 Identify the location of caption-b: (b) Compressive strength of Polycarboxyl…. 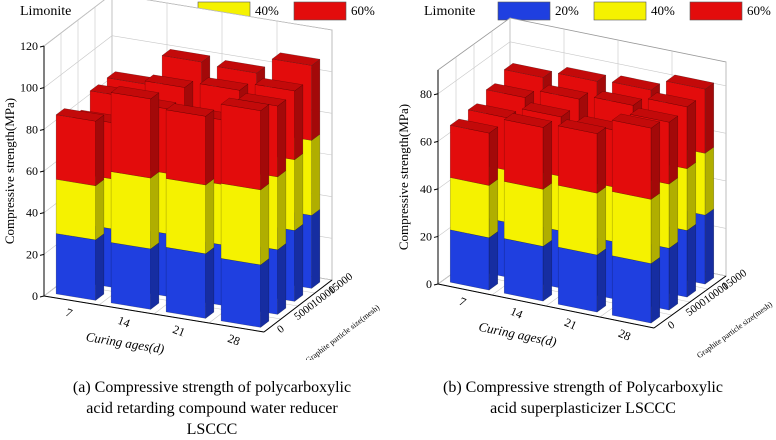
(583, 398).